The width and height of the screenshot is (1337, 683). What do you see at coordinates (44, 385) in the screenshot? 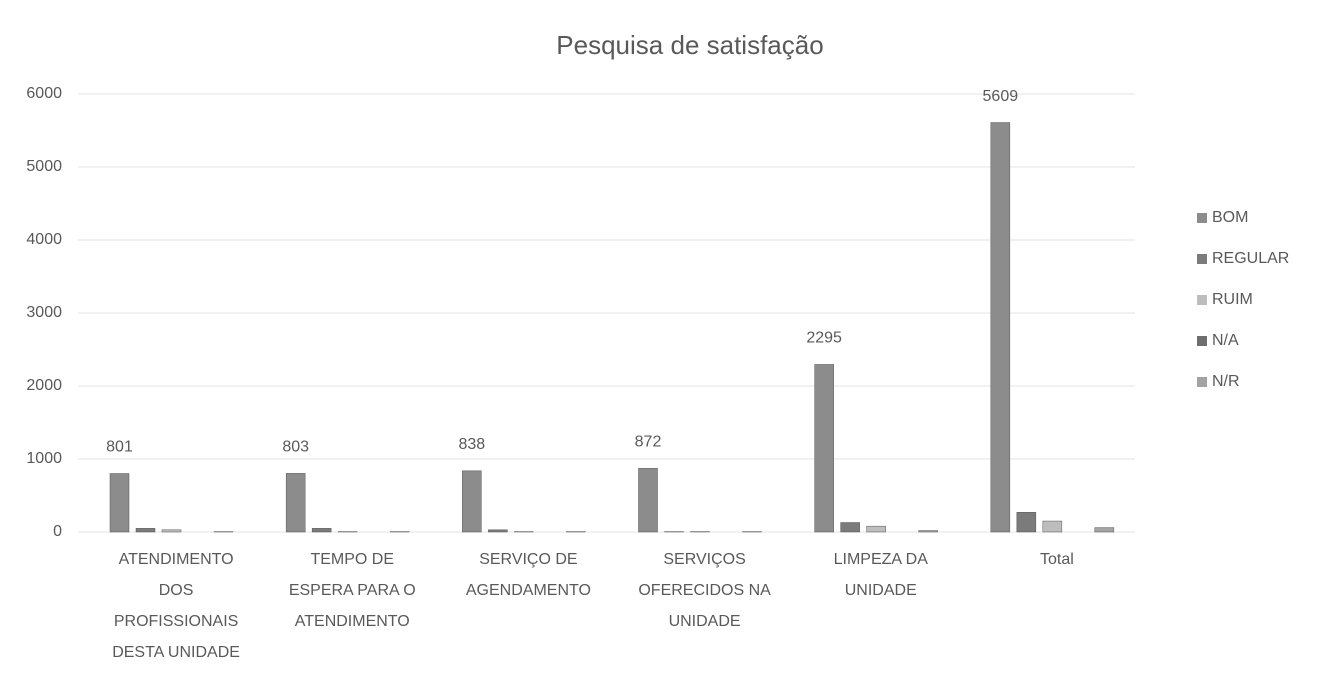
I see `y-tick-label: 2000` at bounding box center [44, 385].